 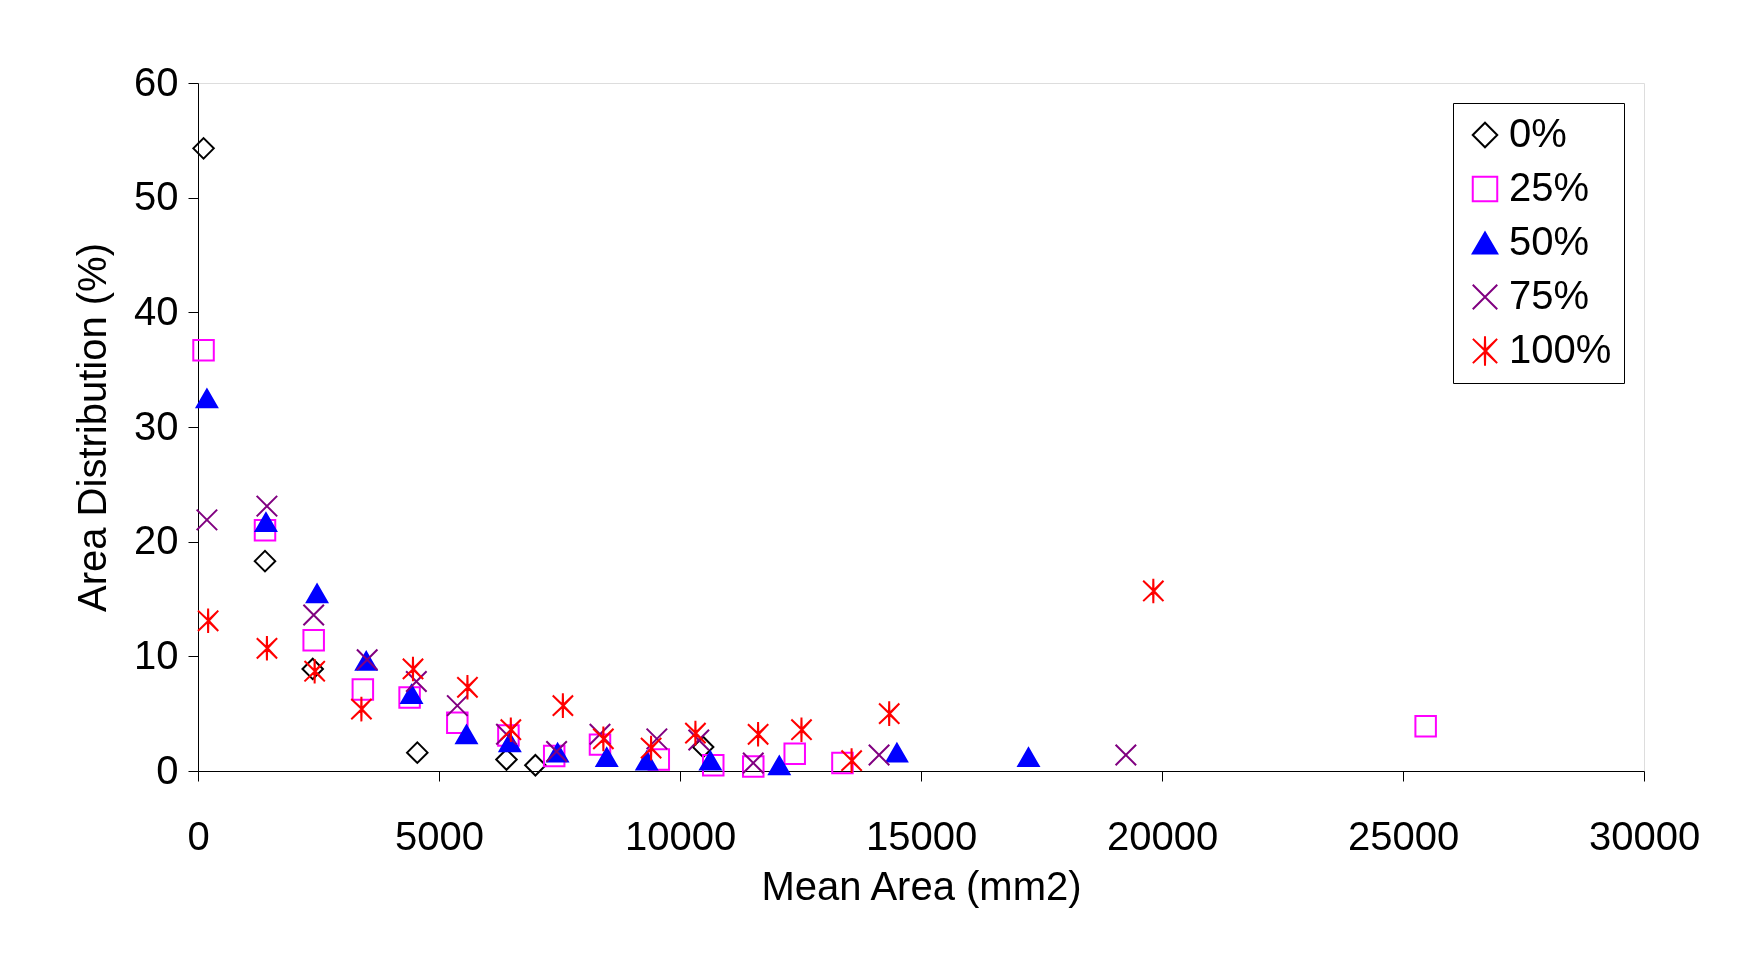 I want to click on y-tick-label: 0, so click(x=167, y=769).